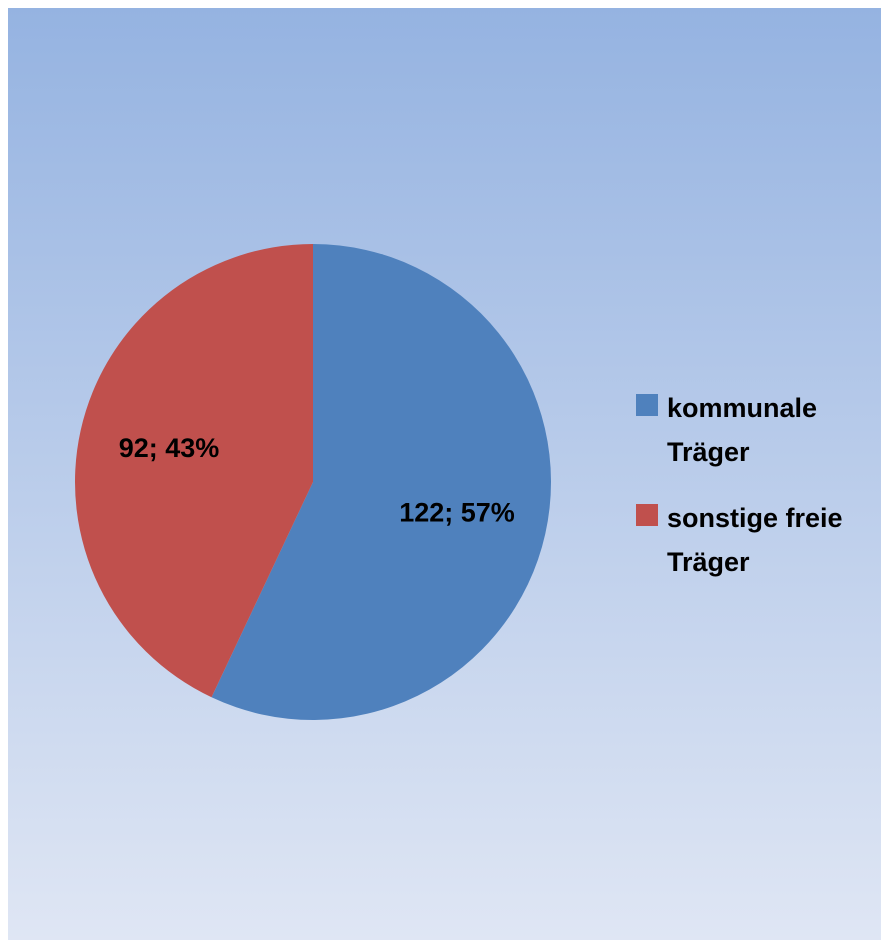 The height and width of the screenshot is (948, 889). I want to click on legend-label: sonstige freie Träger, so click(755, 540).